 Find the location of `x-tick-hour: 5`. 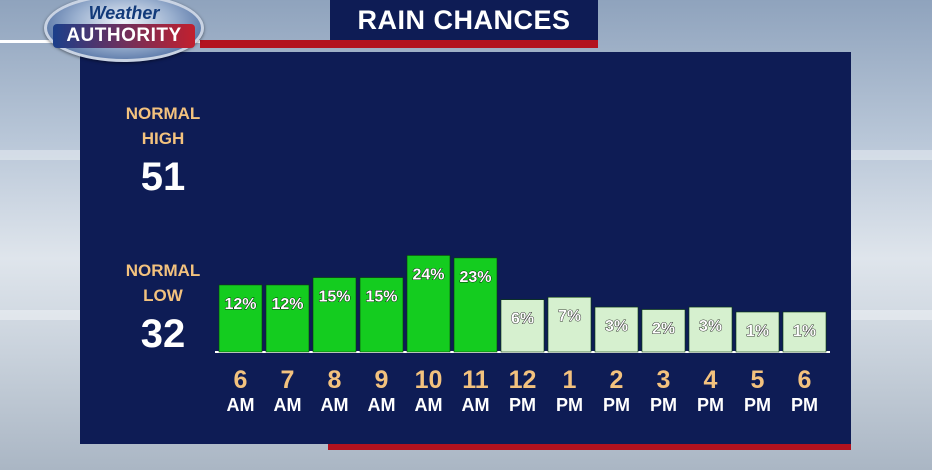

x-tick-hour: 5 is located at coordinates (758, 380).